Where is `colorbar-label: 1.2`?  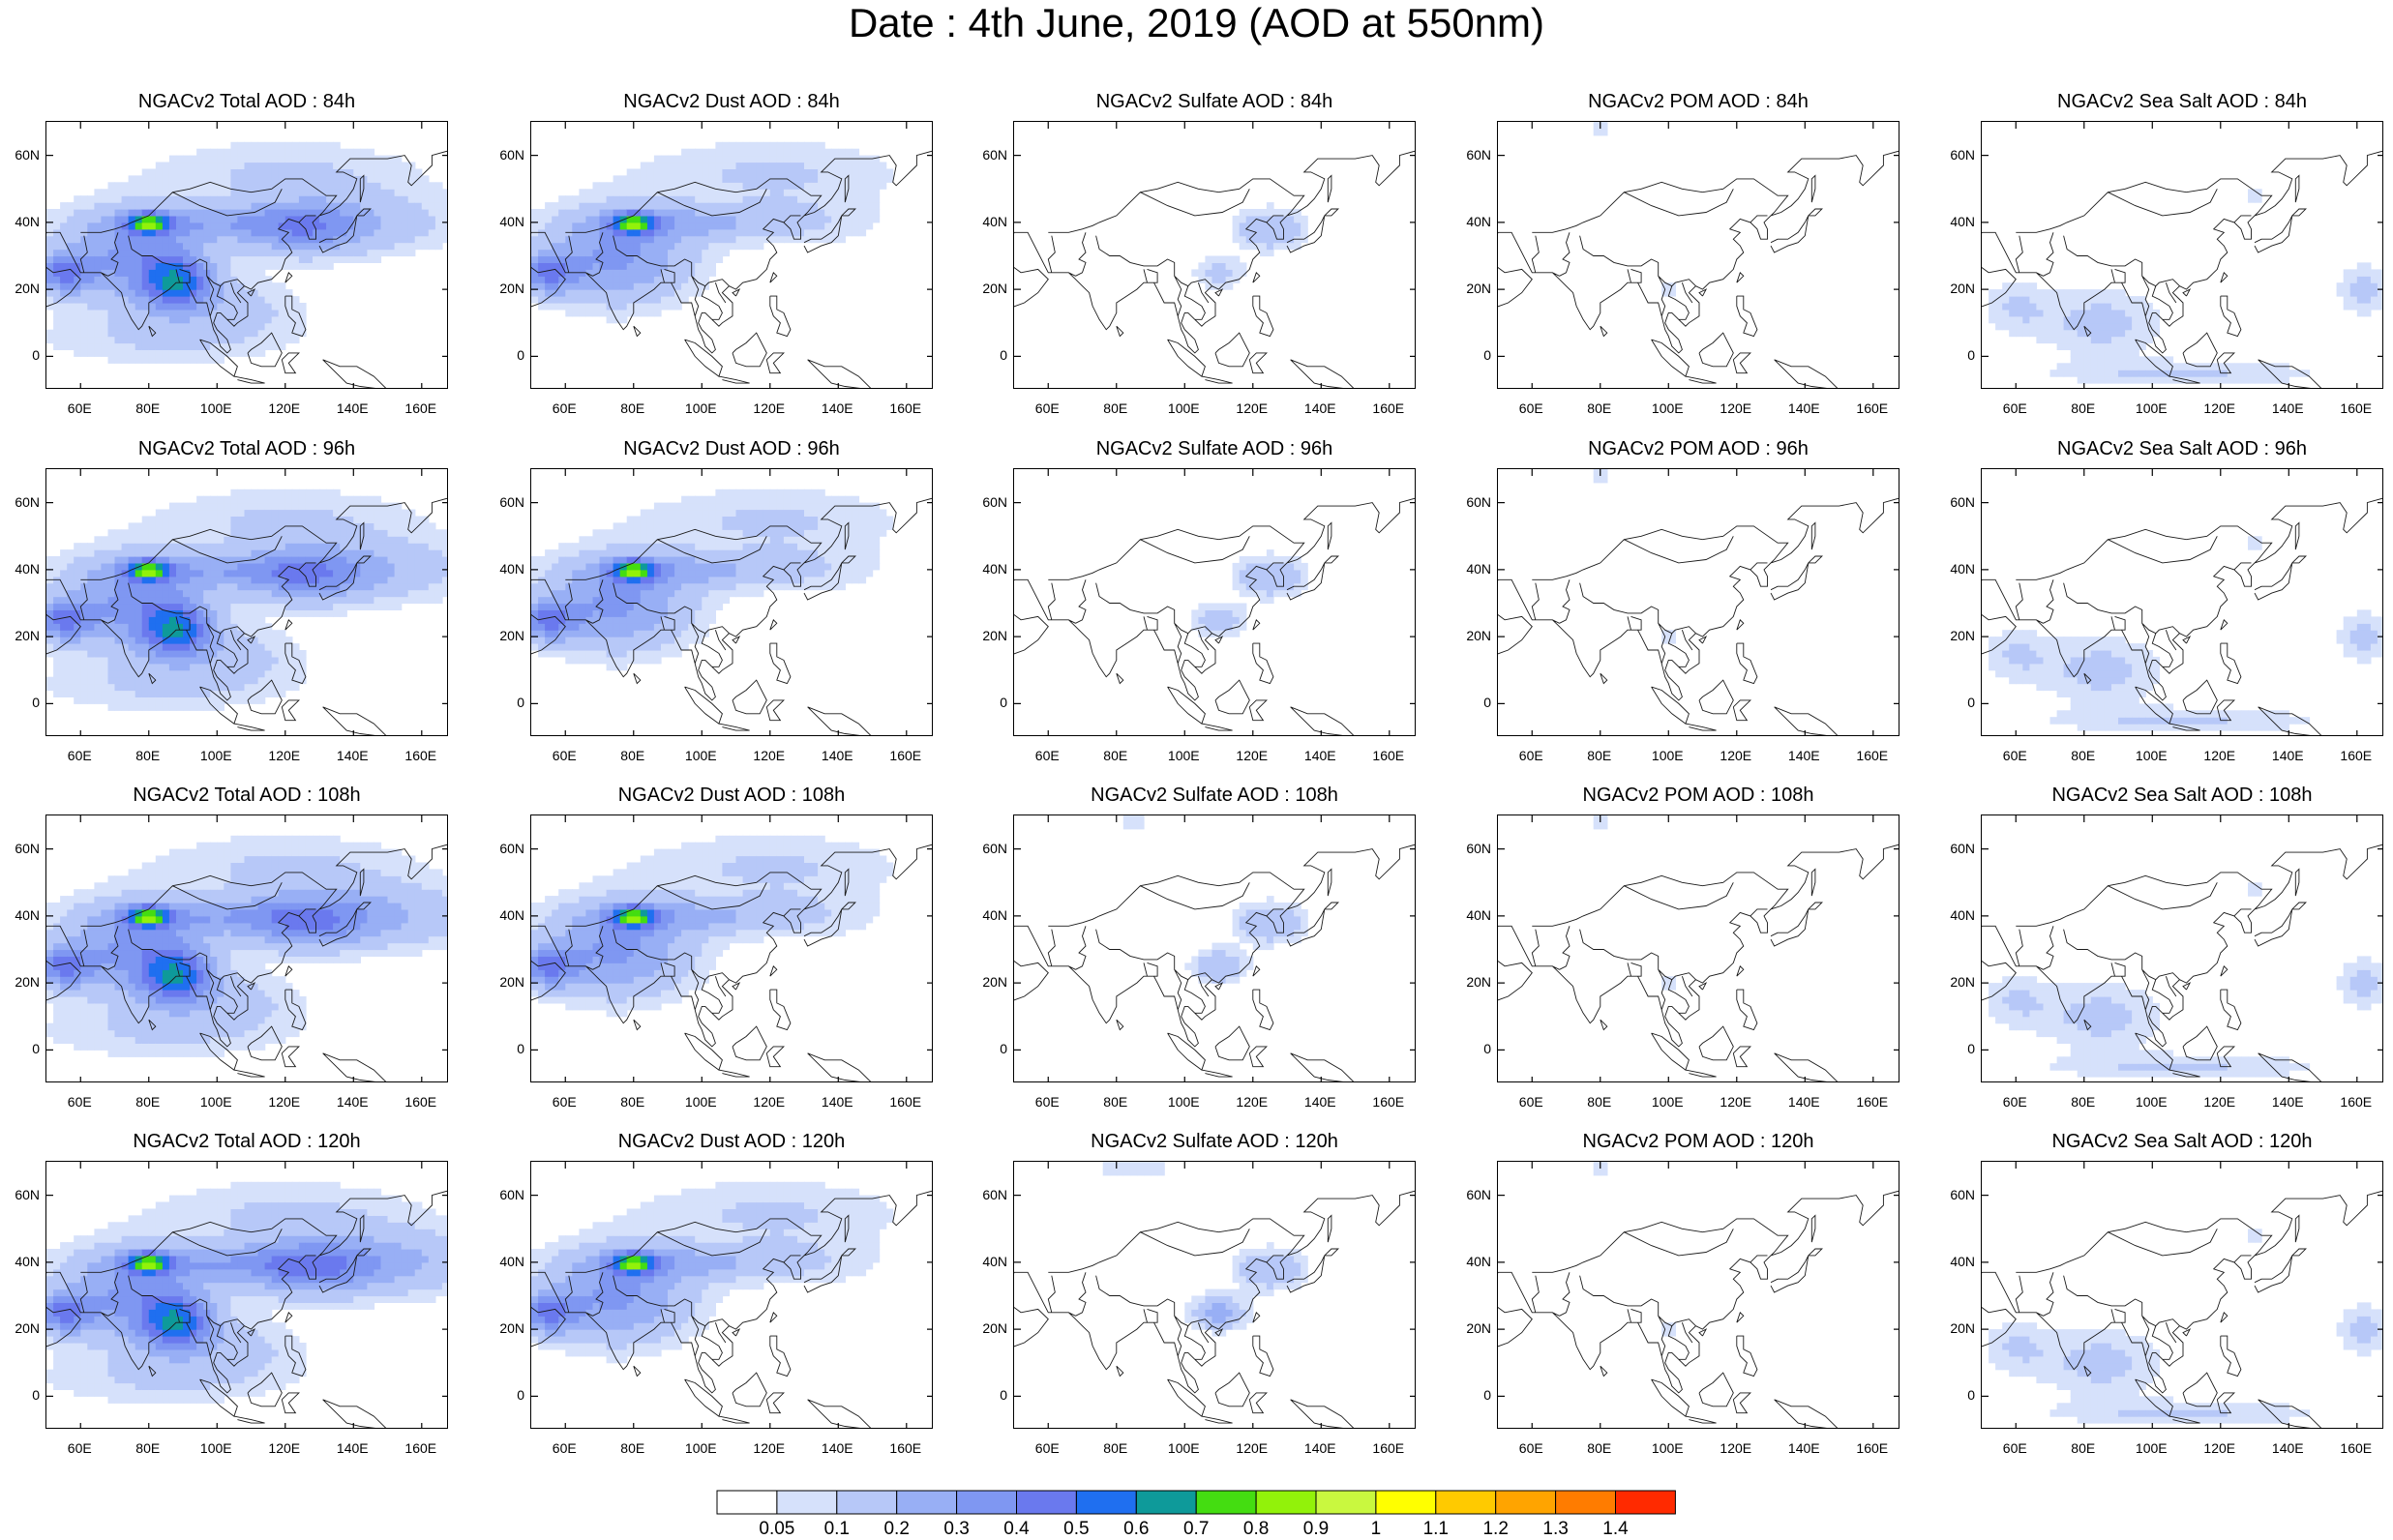 colorbar-label: 1.2 is located at coordinates (1496, 1529).